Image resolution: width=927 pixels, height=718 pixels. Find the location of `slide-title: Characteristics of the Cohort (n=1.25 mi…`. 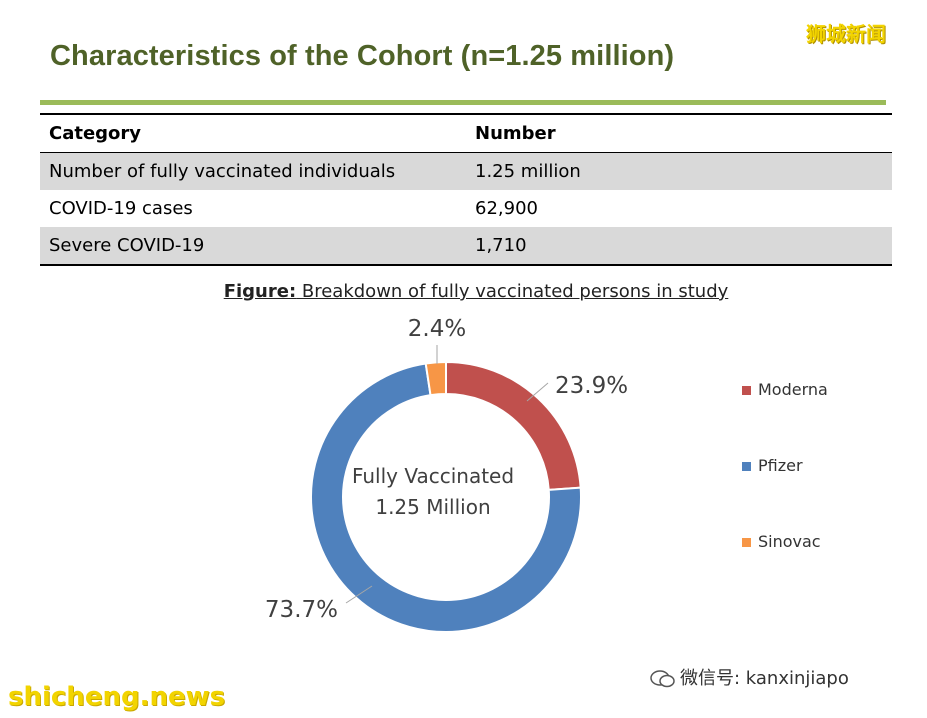

slide-title: Characteristics of the Cohort (n=1.25 mi… is located at coordinates (362, 56).